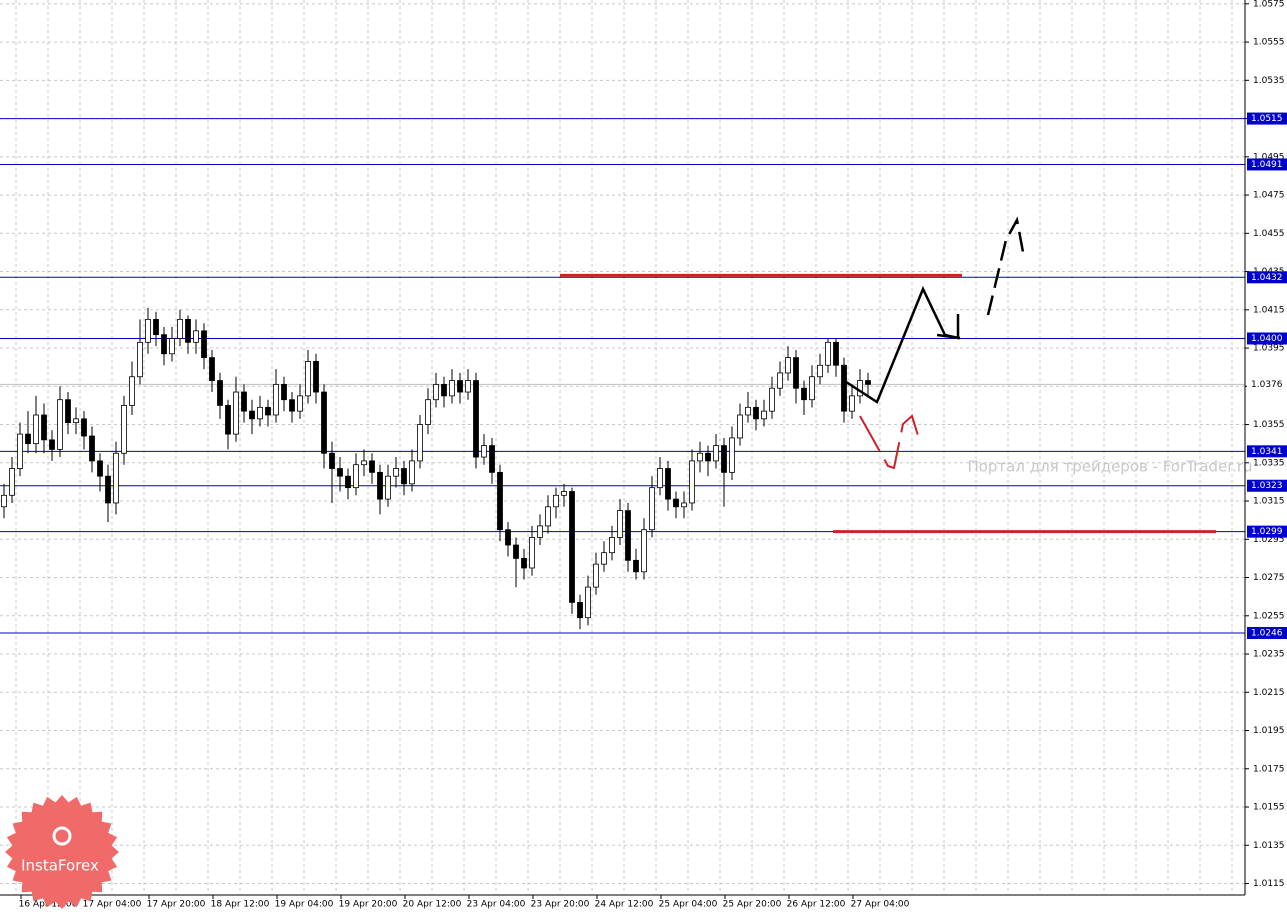  Describe the element at coordinates (304, 905) in the screenshot. I see `x-tick-label: 19 Apr 04:00` at that location.